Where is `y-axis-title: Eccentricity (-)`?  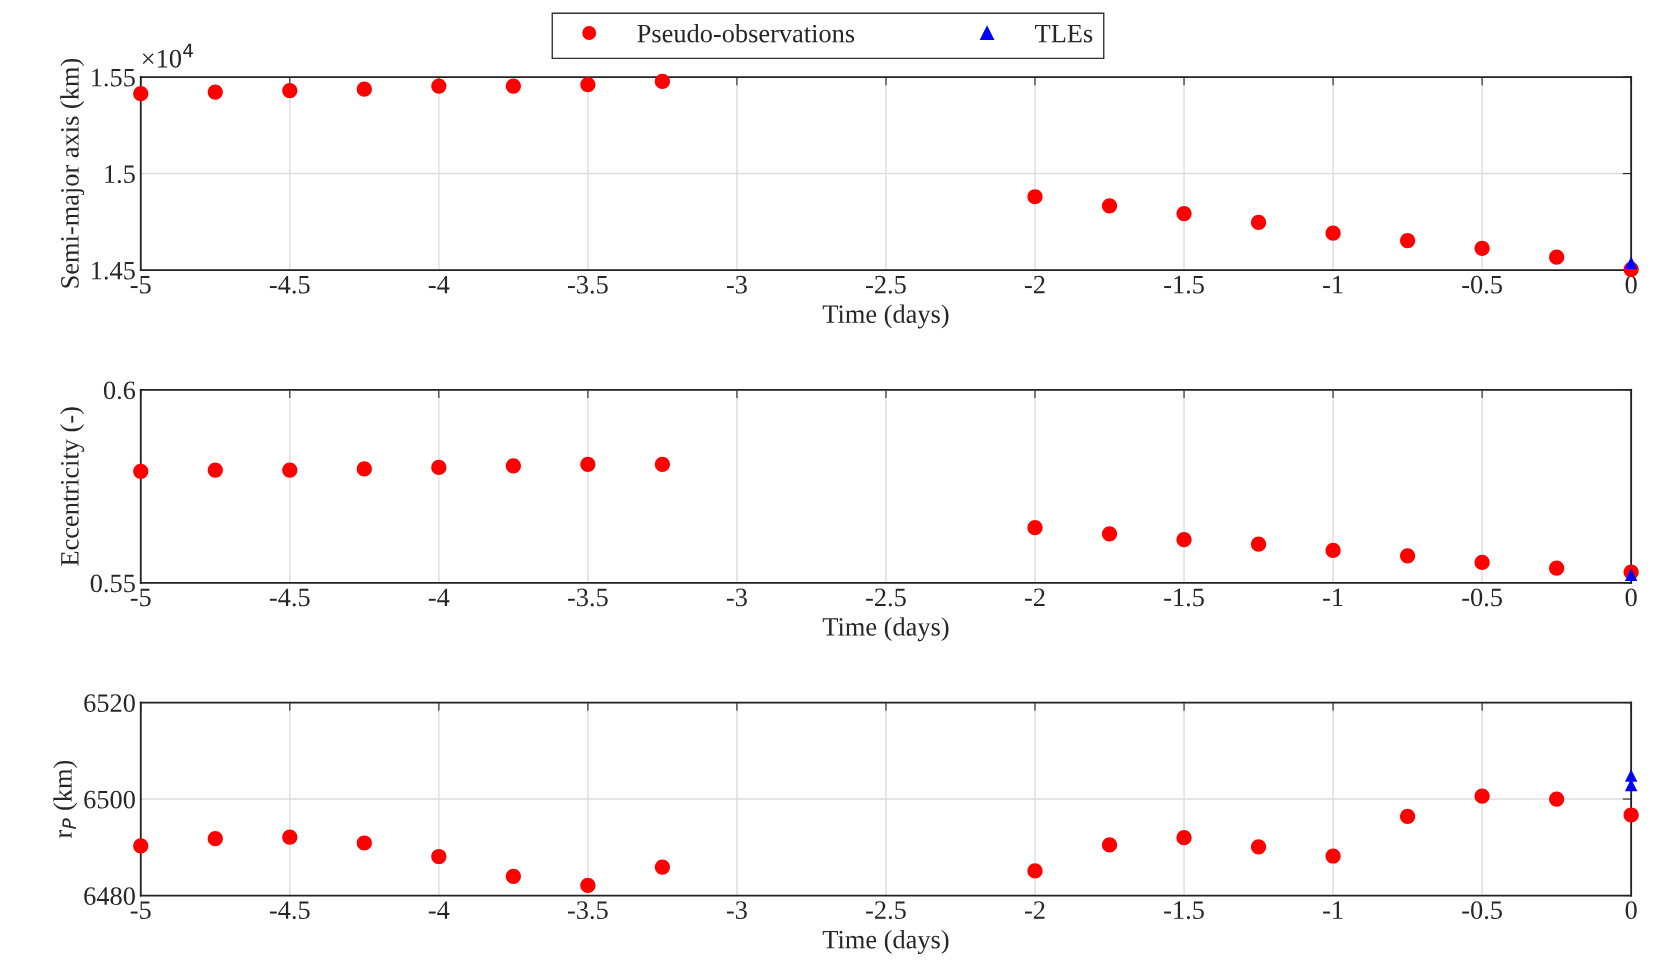 y-axis-title: Eccentricity (-) is located at coordinates (72, 486).